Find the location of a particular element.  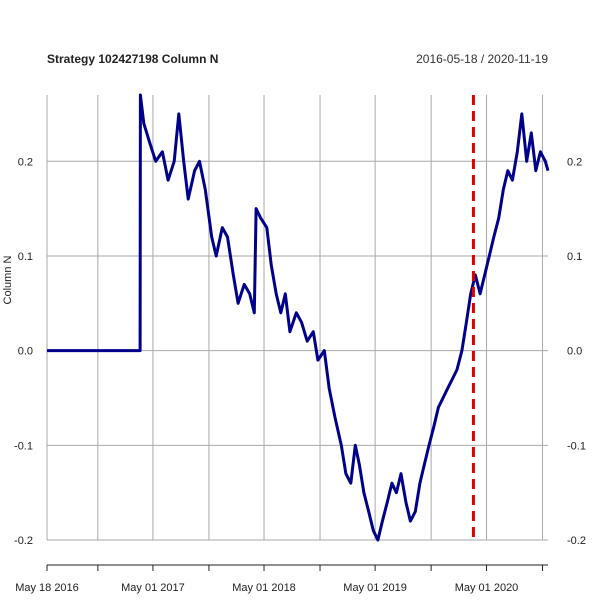

y-tick-label-right-0: 0.2 is located at coordinates (574, 162).